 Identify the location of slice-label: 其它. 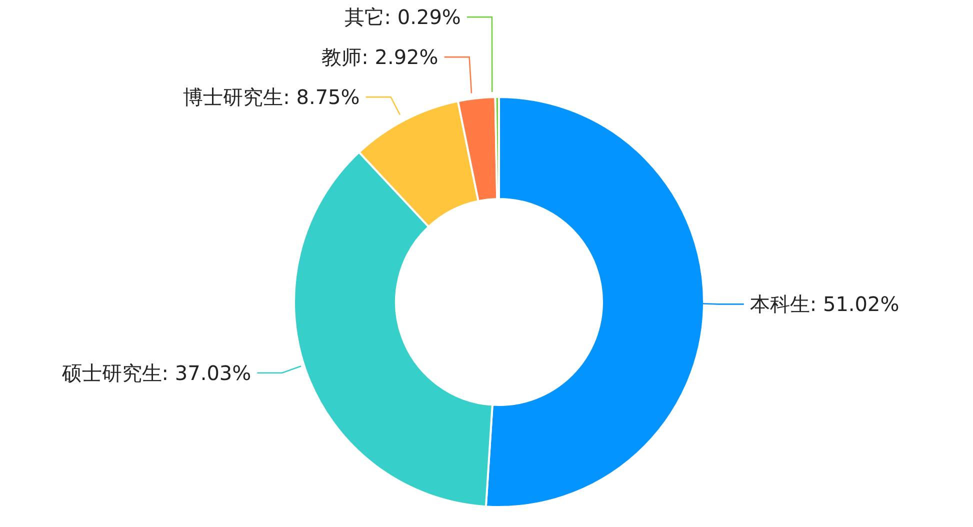
(364, 17).